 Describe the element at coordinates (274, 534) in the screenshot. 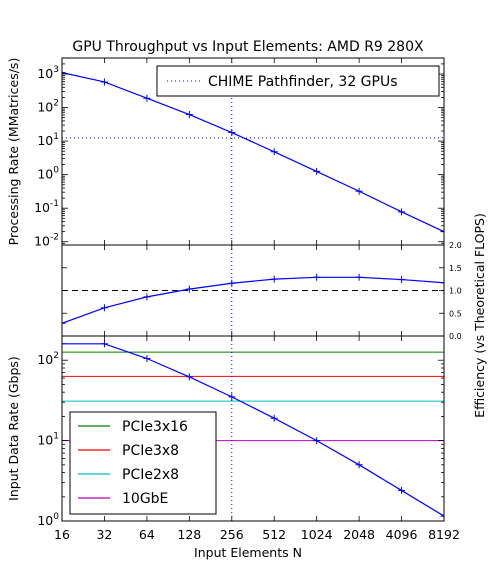

I see `x-tick-label: 512` at that location.